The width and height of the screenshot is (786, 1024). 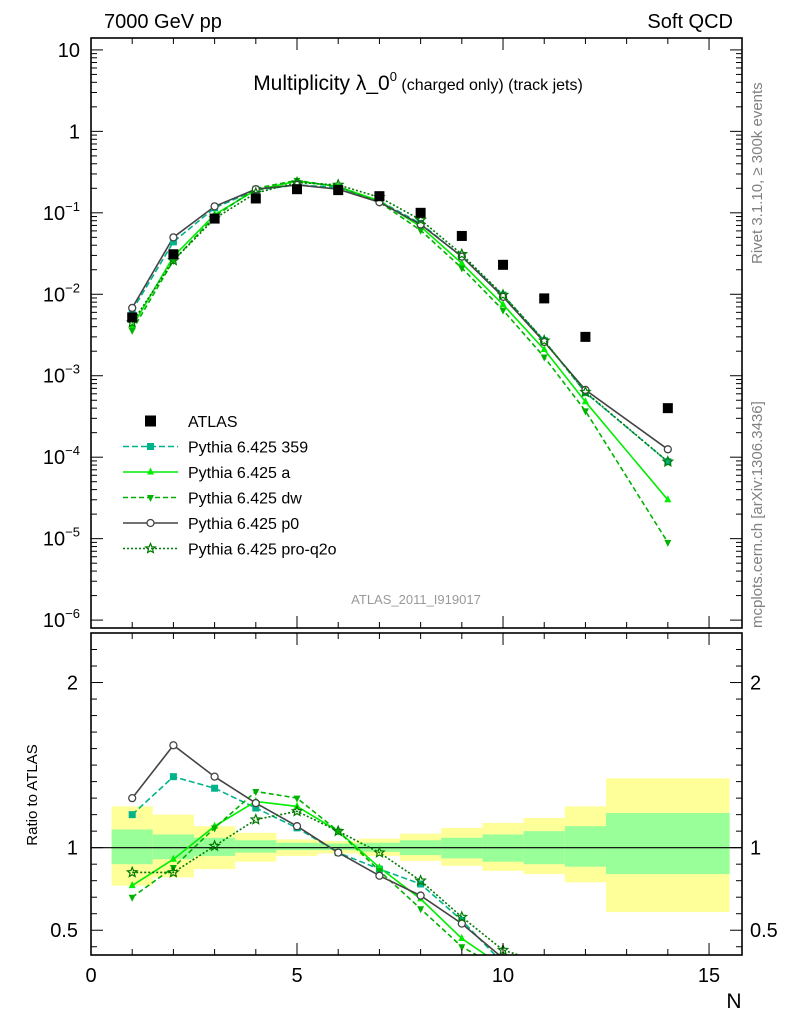 What do you see at coordinates (90, 976) in the screenshot?
I see `x-tick-label: 0` at bounding box center [90, 976].